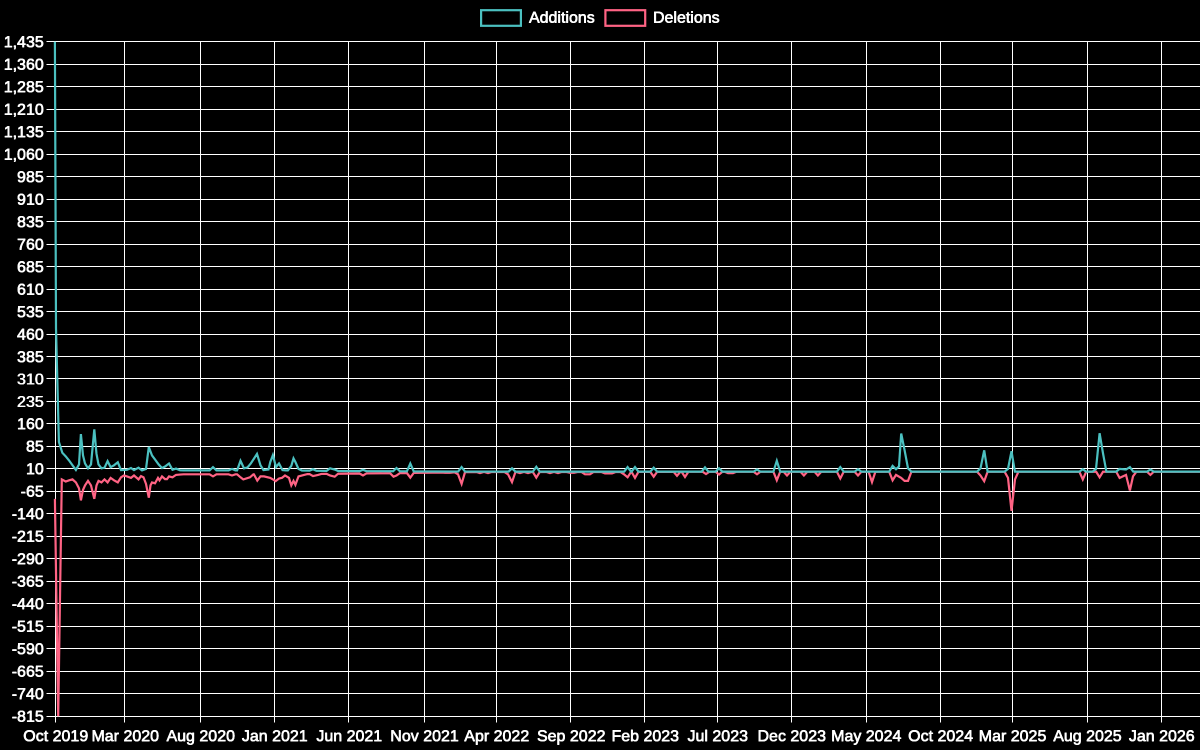 Image resolution: width=1200 pixels, height=750 pixels. Describe the element at coordinates (1162, 736) in the screenshot. I see `svg-text: Jan 2026` at that location.